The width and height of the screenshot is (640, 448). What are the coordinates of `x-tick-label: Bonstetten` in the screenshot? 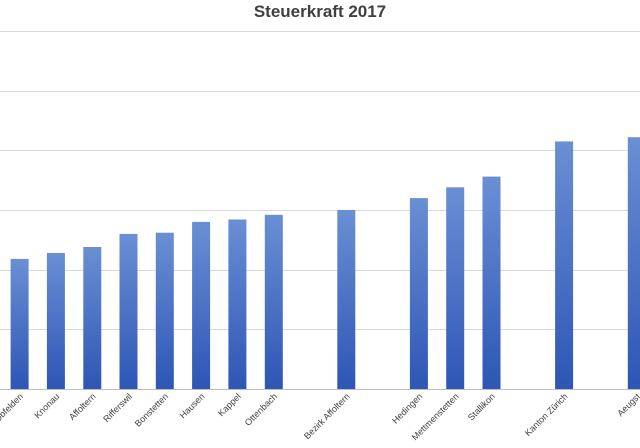 It's located at (151, 409).